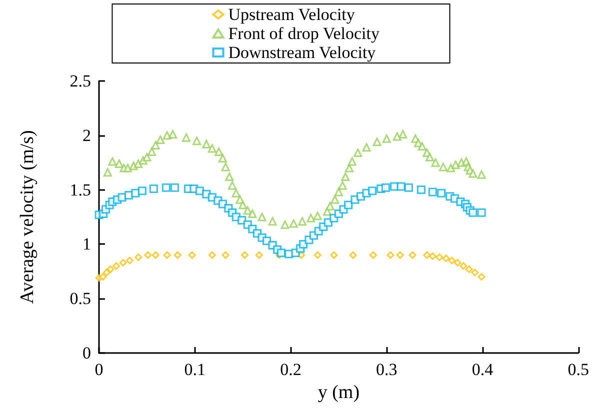  Describe the element at coordinates (387, 369) in the screenshot. I see `x-tick-label: 0.3` at that location.